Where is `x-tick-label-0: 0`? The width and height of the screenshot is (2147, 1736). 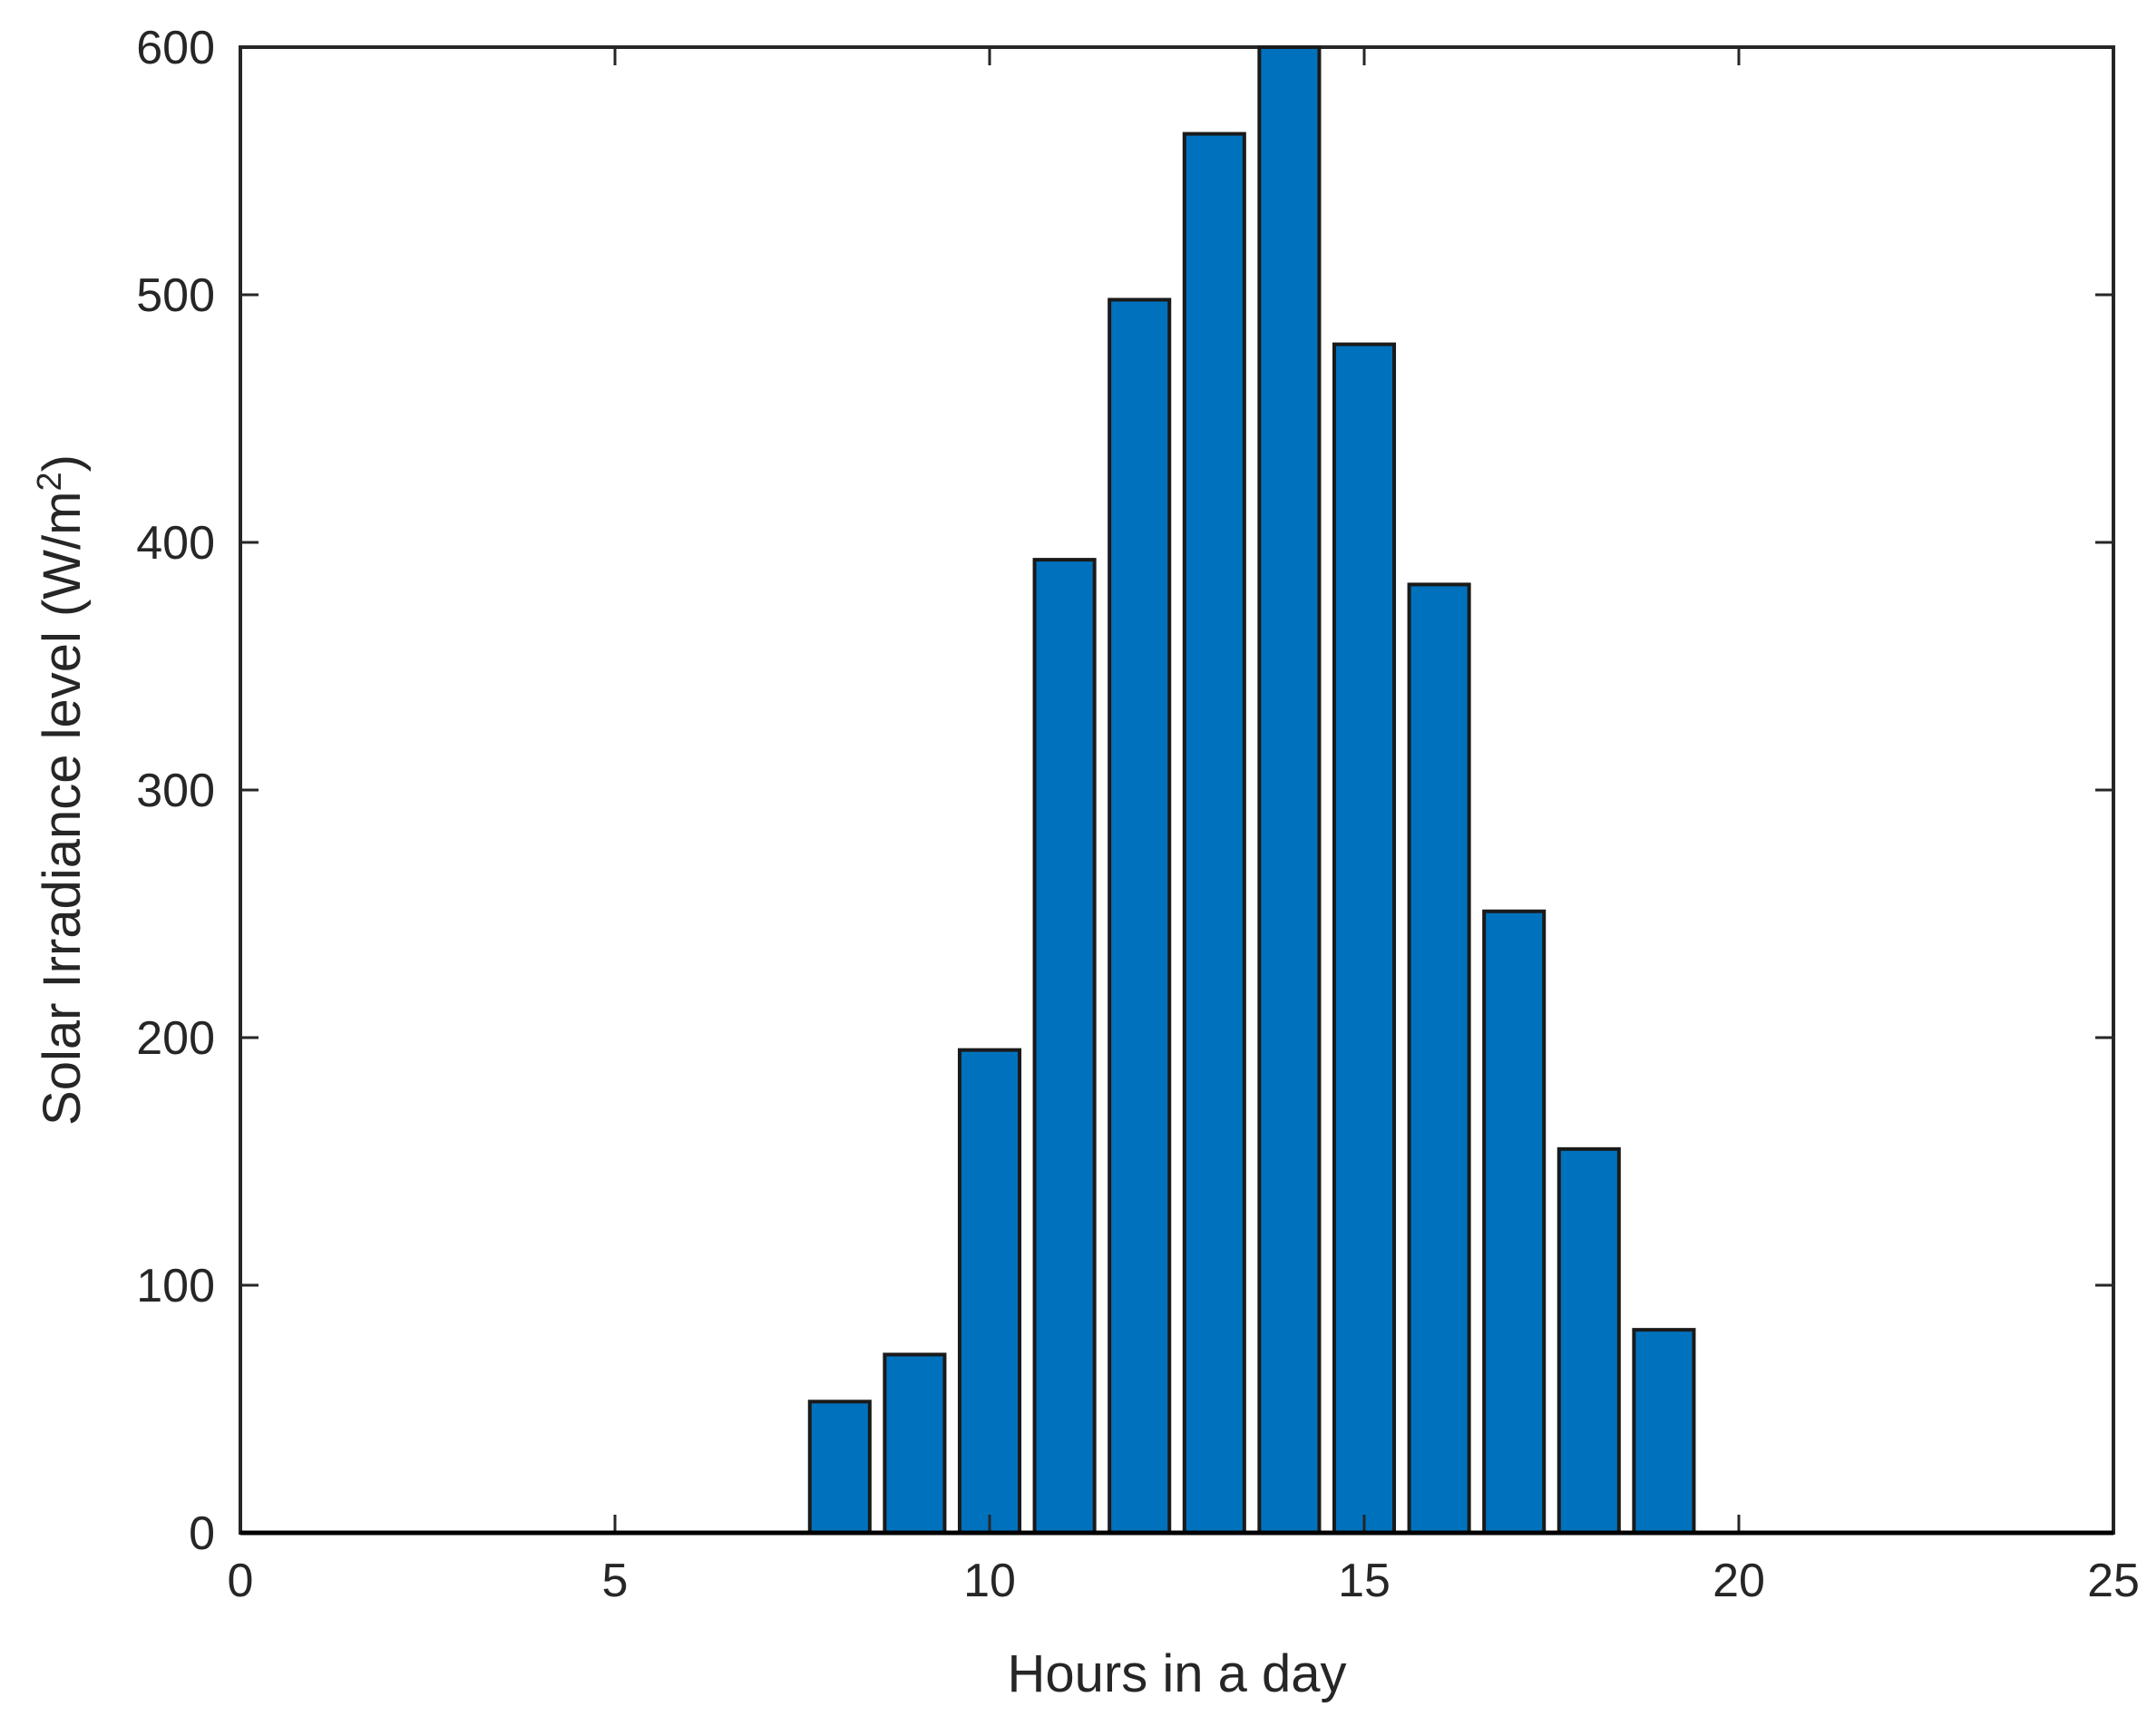
x-tick-label-0: 0 is located at coordinates (241, 1581).